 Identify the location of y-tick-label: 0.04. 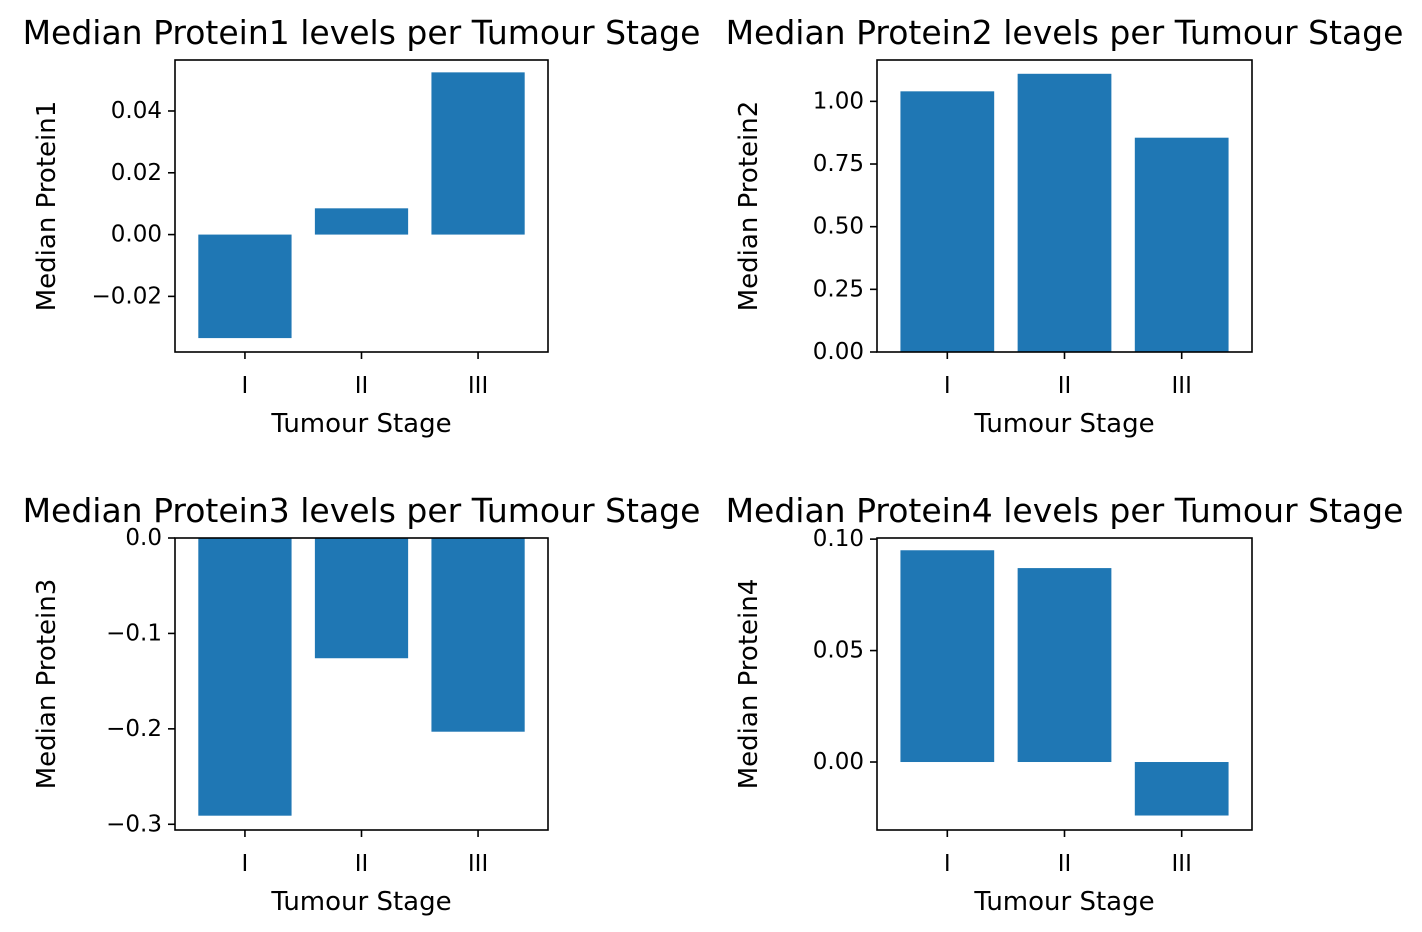
(136, 111).